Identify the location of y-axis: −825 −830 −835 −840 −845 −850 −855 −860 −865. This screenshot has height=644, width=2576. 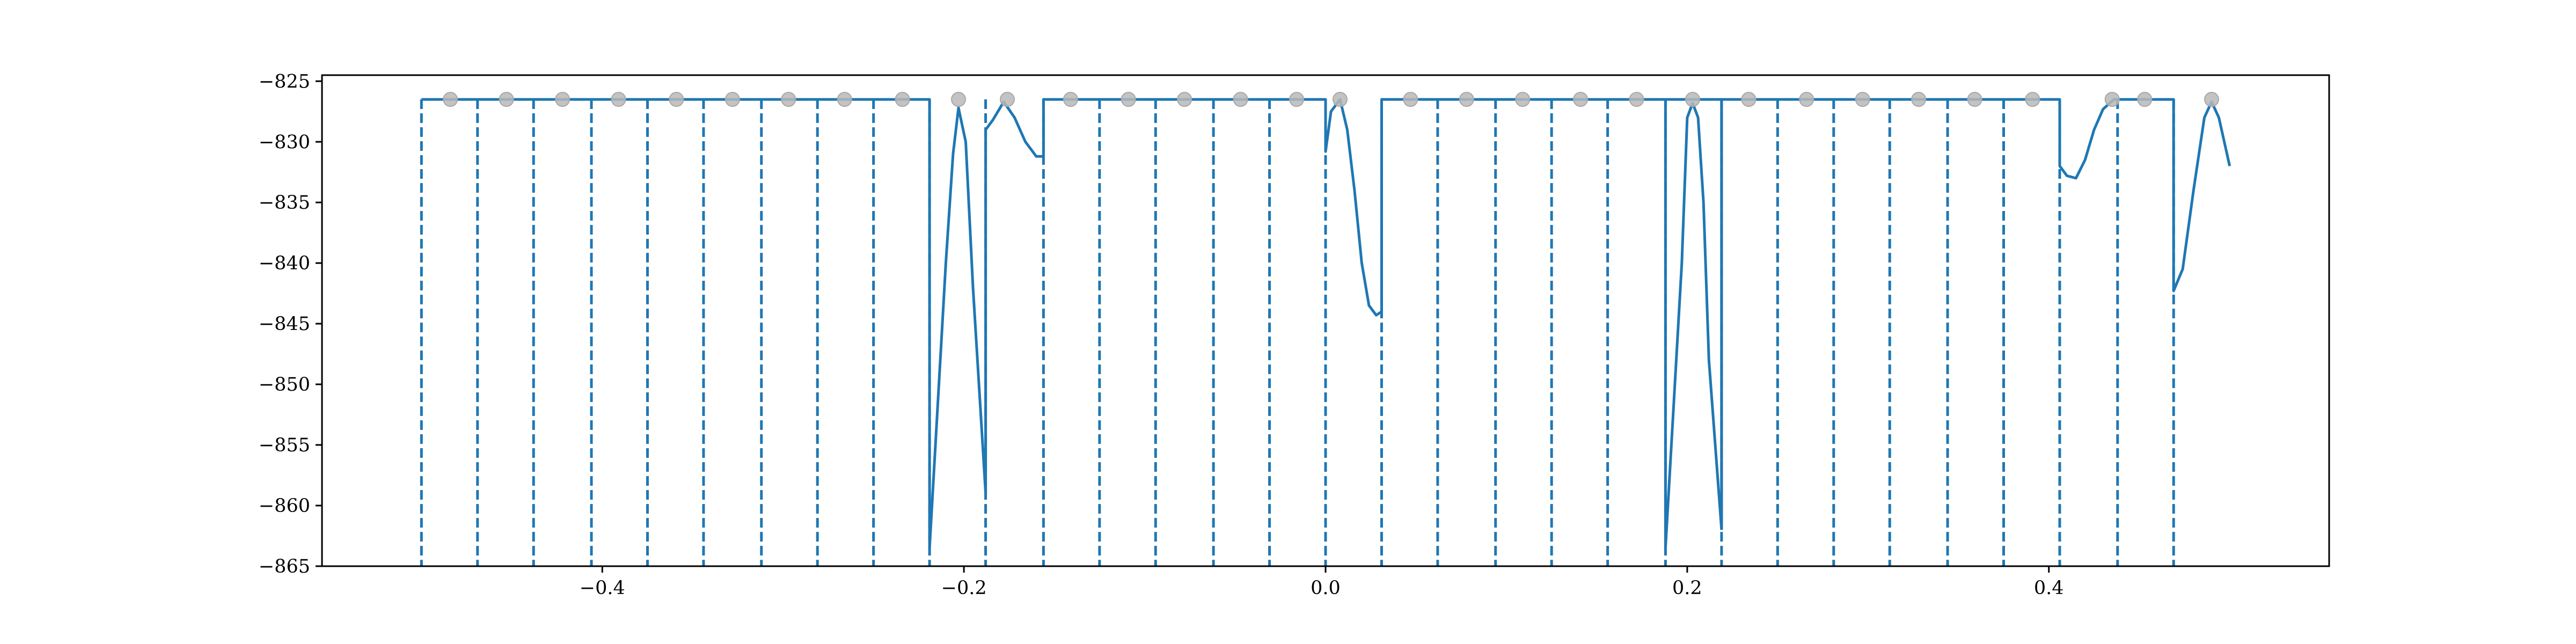
(290, 324).